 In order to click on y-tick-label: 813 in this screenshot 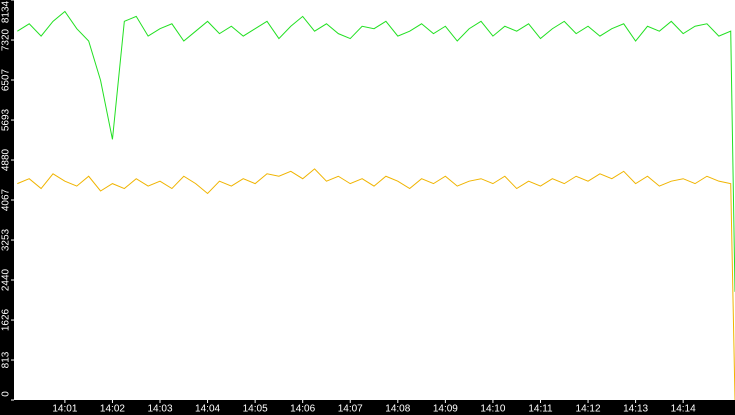, I will do `click(6, 359)`.